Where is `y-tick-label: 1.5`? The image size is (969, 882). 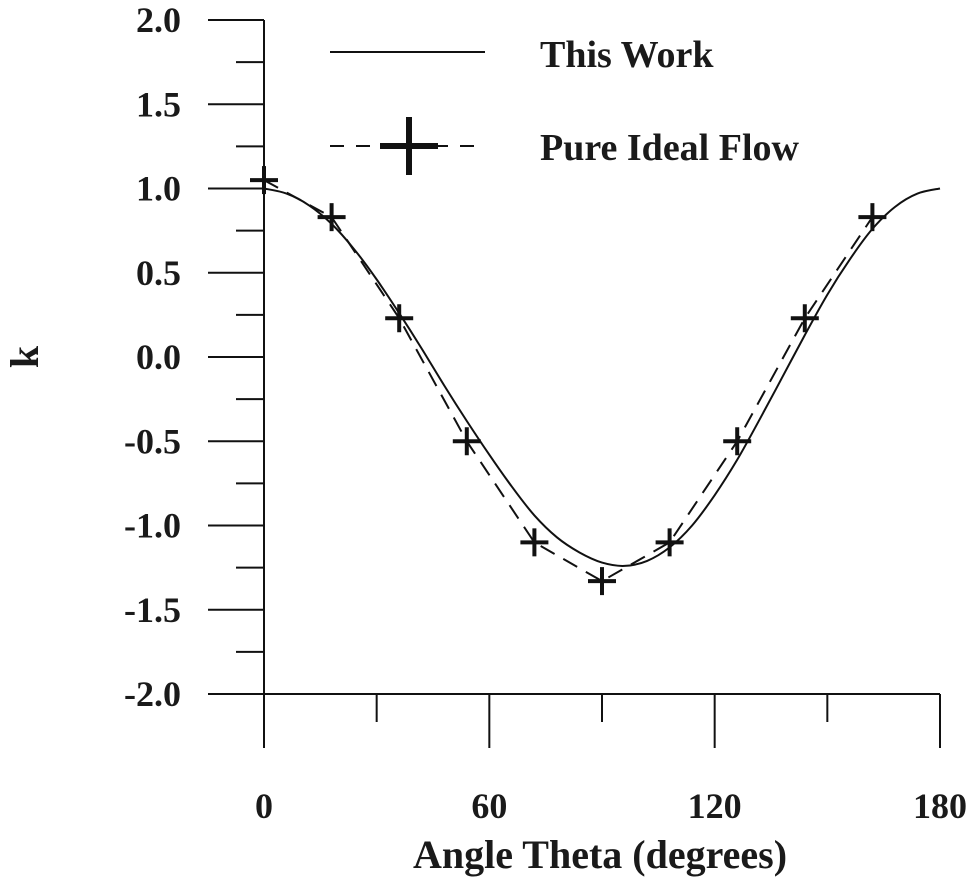 y-tick-label: 1.5 is located at coordinates (158, 104).